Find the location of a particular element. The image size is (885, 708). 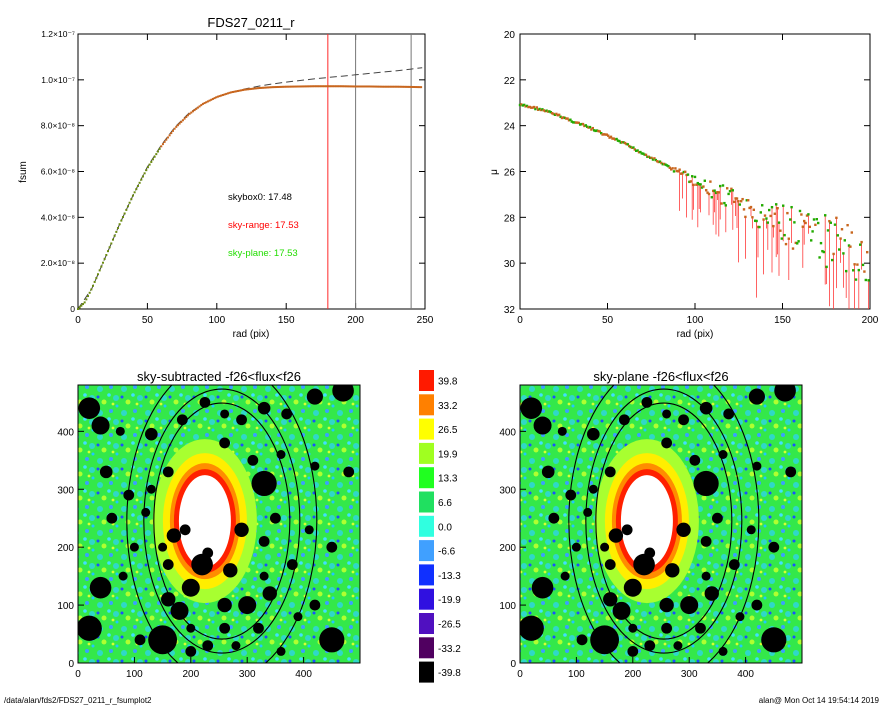

image-xtick-label: 400 is located at coordinates (745, 674).